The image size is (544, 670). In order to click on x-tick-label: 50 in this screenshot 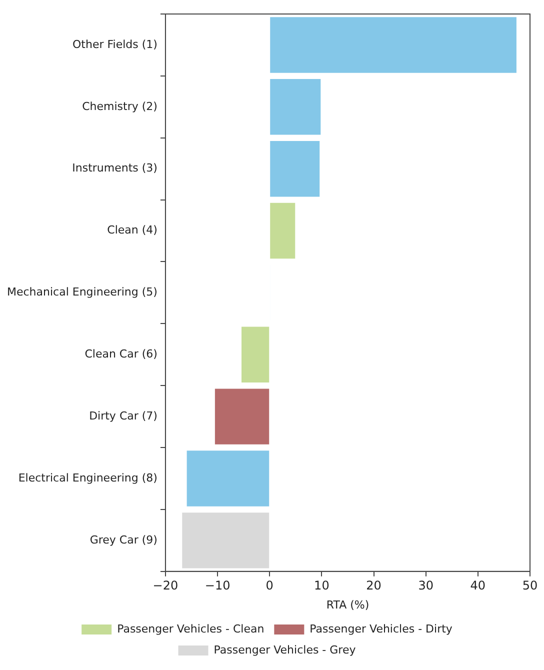, I will do `click(530, 585)`.